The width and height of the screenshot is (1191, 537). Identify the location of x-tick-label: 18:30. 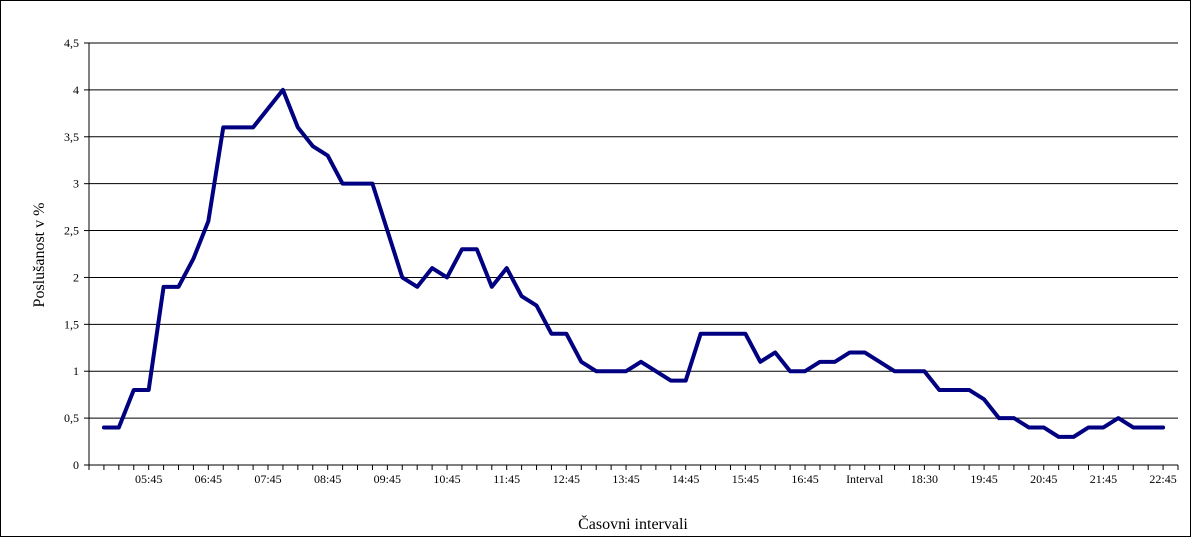
(924, 479).